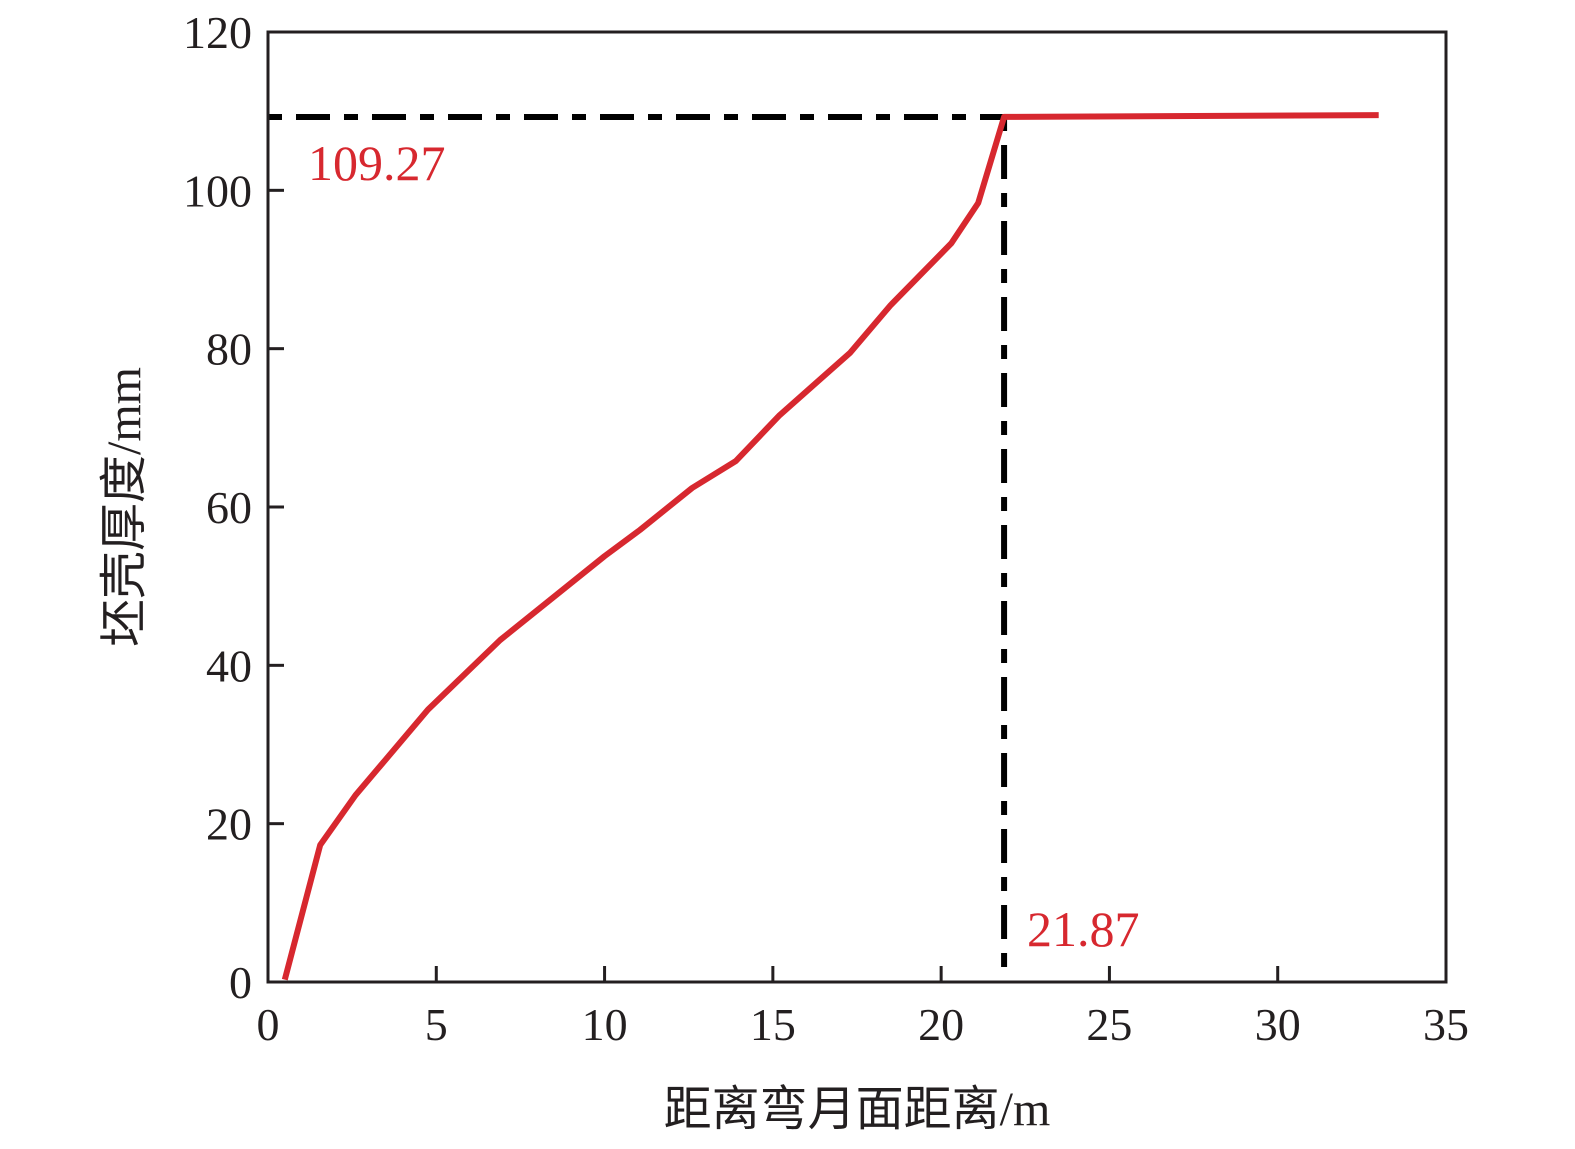  Describe the element at coordinates (217, 32) in the screenshot. I see `y-tick-label: 120` at that location.